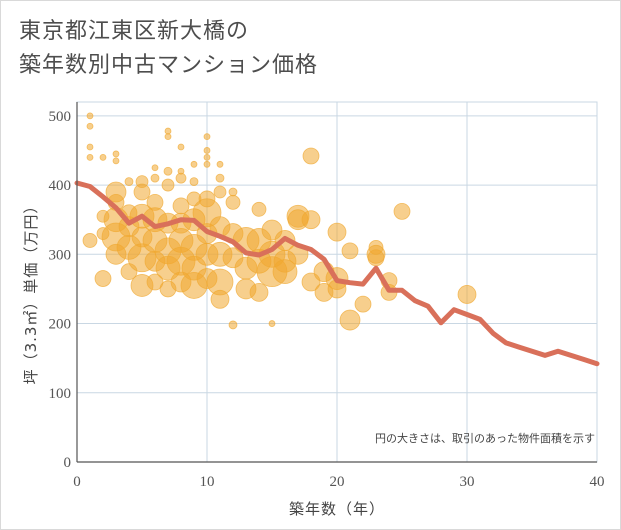  What do you see at coordinates (168, 49) in the screenshot?
I see `chart-title: 東京都江東区新大橋の 築年数別中古マンション価格` at bounding box center [168, 49].